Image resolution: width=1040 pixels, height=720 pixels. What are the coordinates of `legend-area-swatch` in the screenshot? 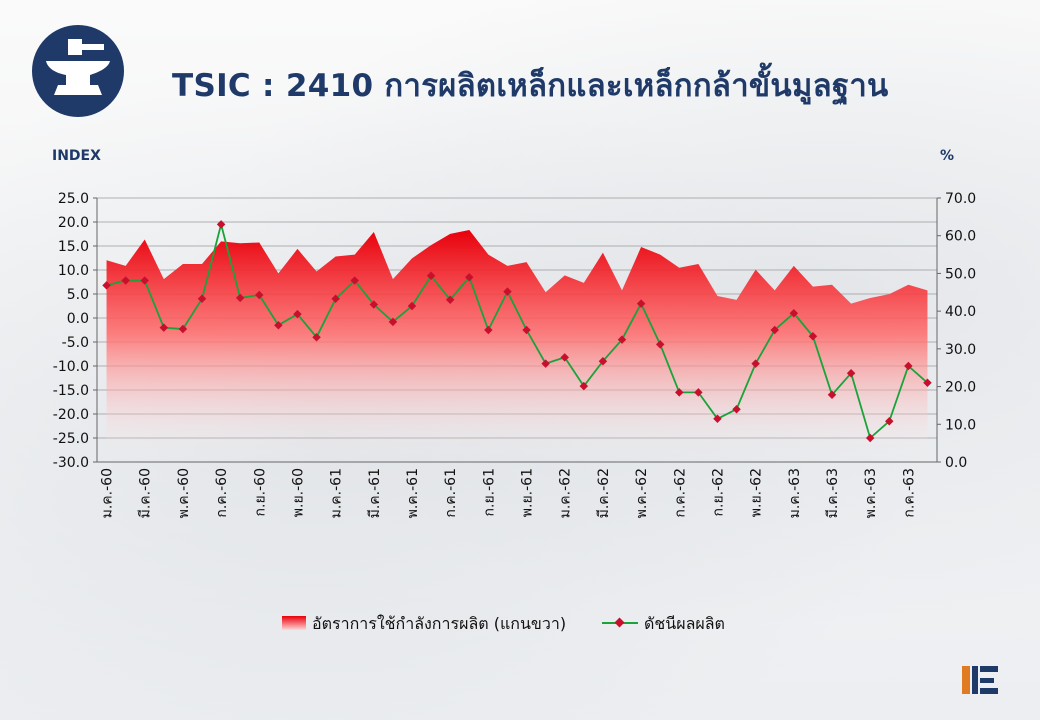 It's located at (294, 623).